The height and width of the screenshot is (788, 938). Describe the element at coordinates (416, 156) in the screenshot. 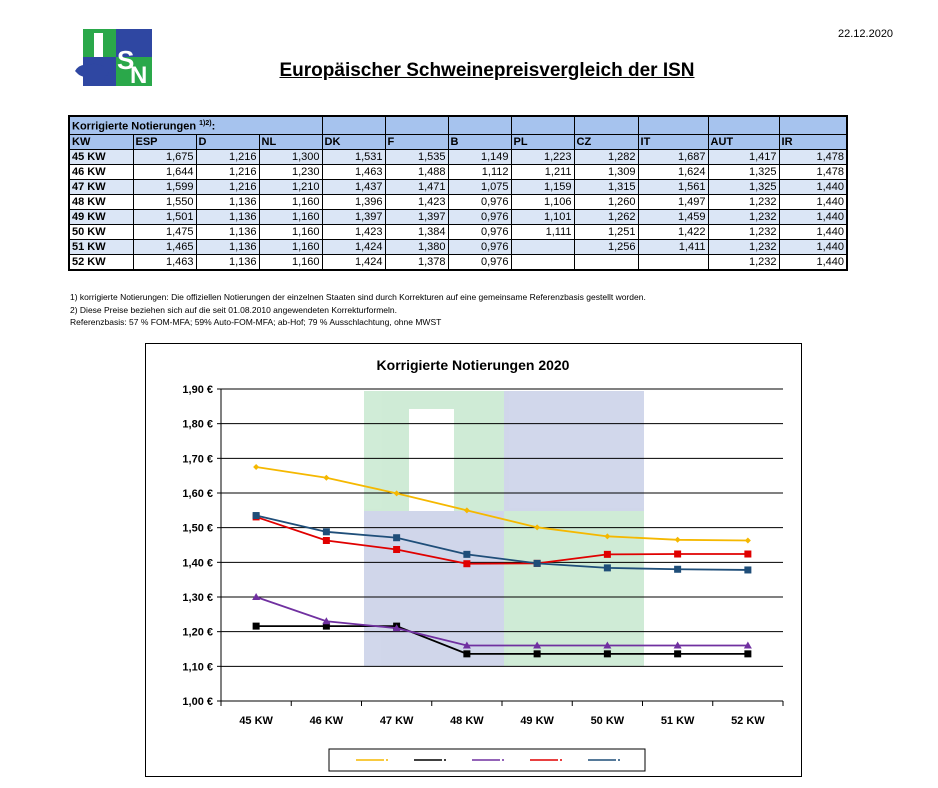

I see `price-cell: 1,535` at that location.